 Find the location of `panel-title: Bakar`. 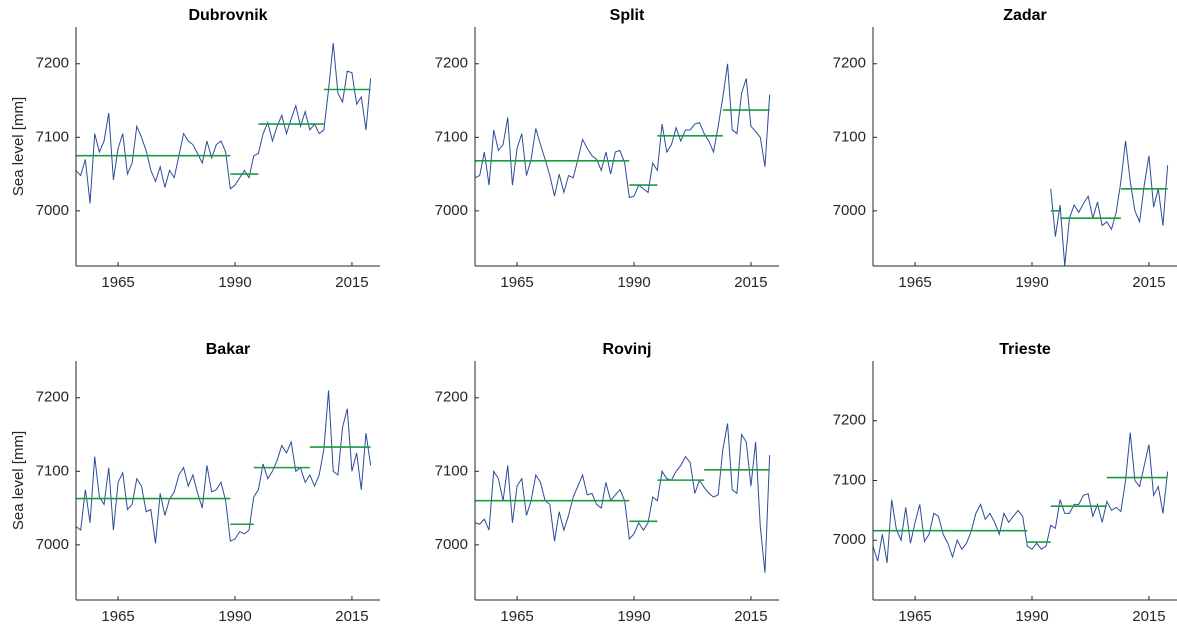

panel-title: Bakar is located at coordinates (228, 349).